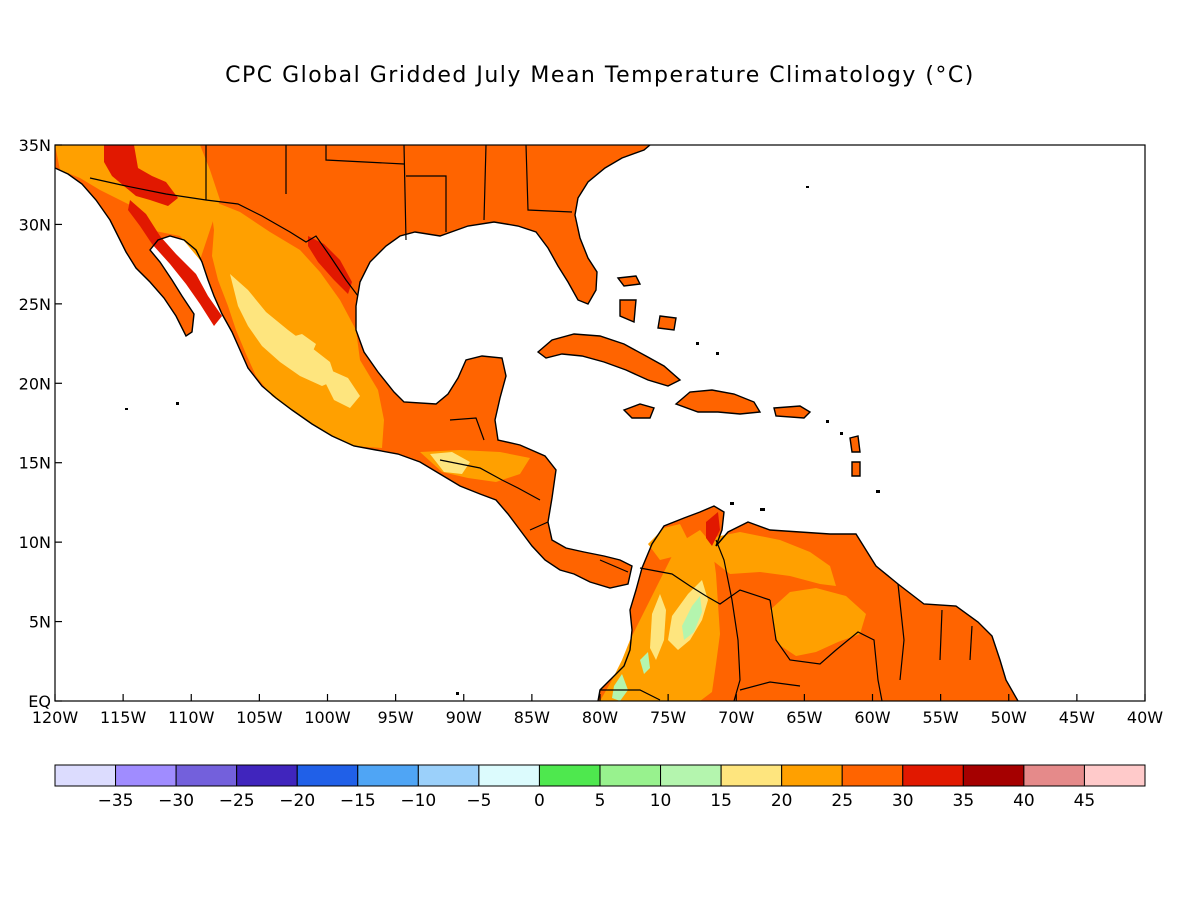  I want to click on x-tick-label: 45W, so click(1077, 717).